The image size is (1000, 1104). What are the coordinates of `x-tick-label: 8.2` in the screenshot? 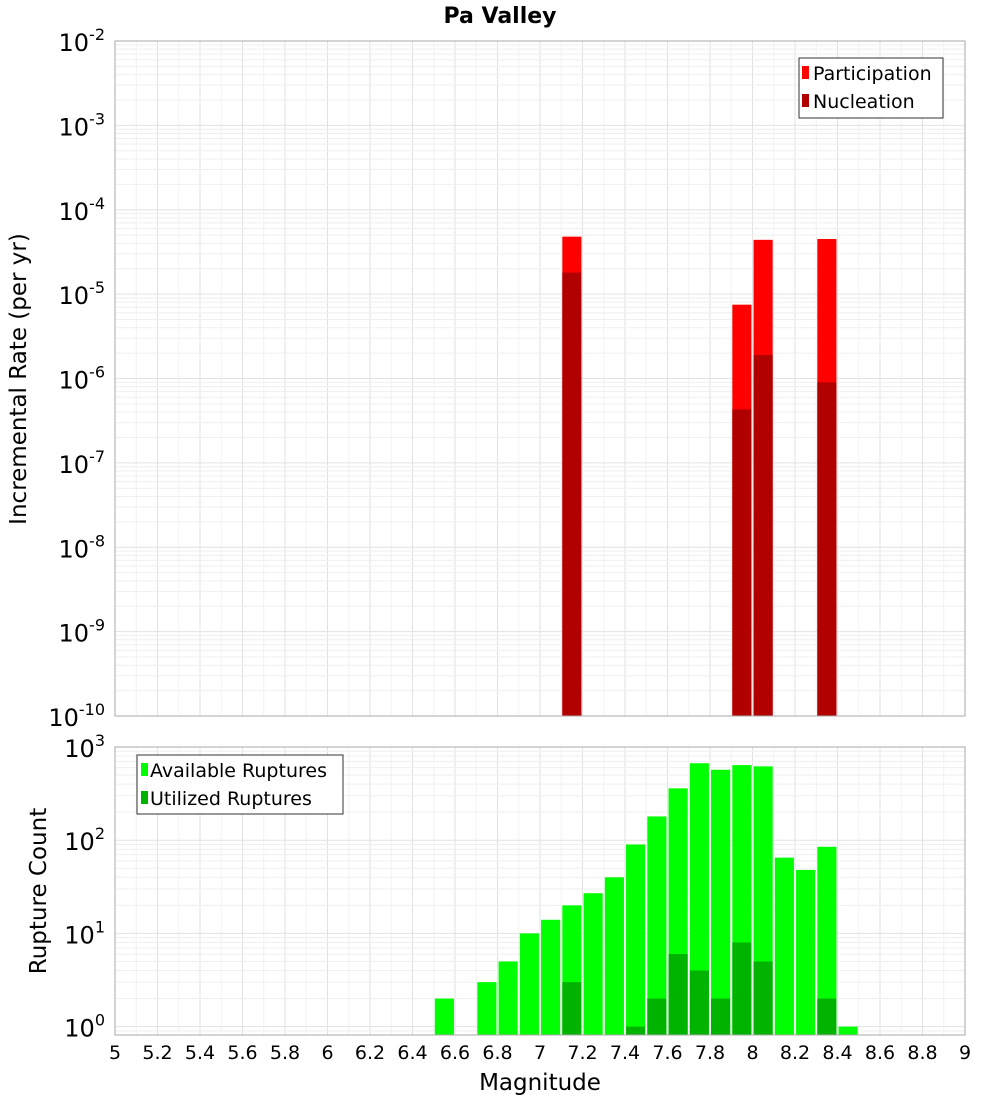 It's located at (795, 1053).